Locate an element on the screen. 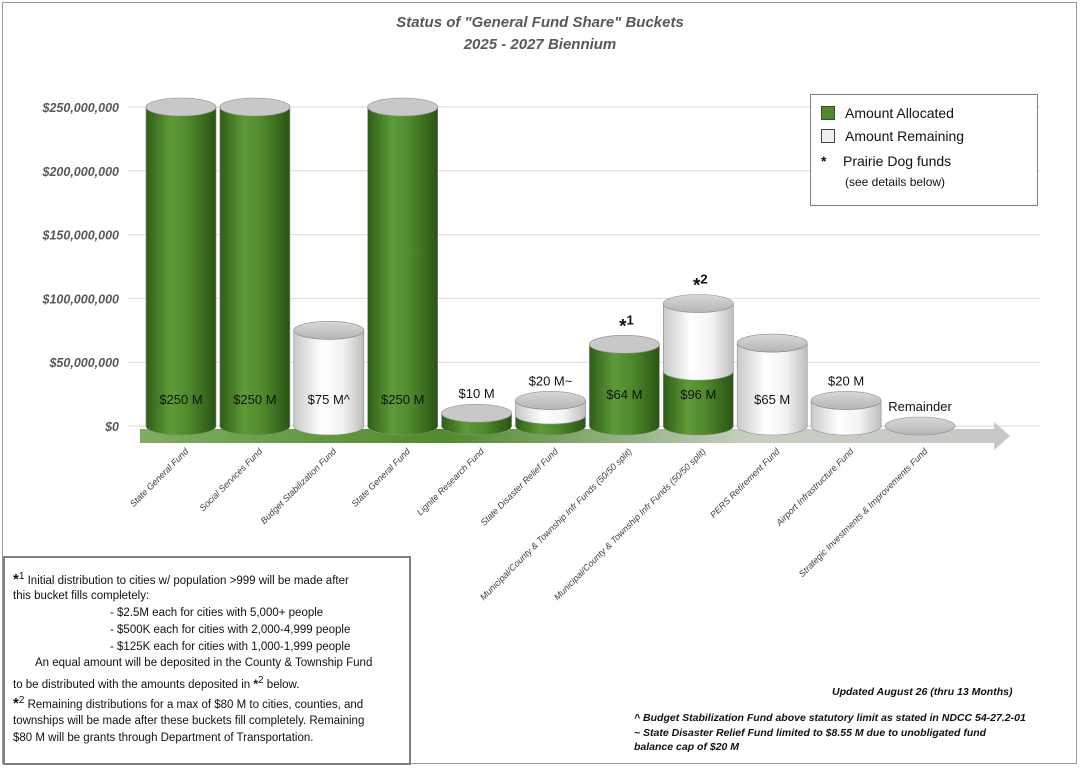 This screenshot has height=768, width=1081. note-2-marker: * is located at coordinates (16, 703).